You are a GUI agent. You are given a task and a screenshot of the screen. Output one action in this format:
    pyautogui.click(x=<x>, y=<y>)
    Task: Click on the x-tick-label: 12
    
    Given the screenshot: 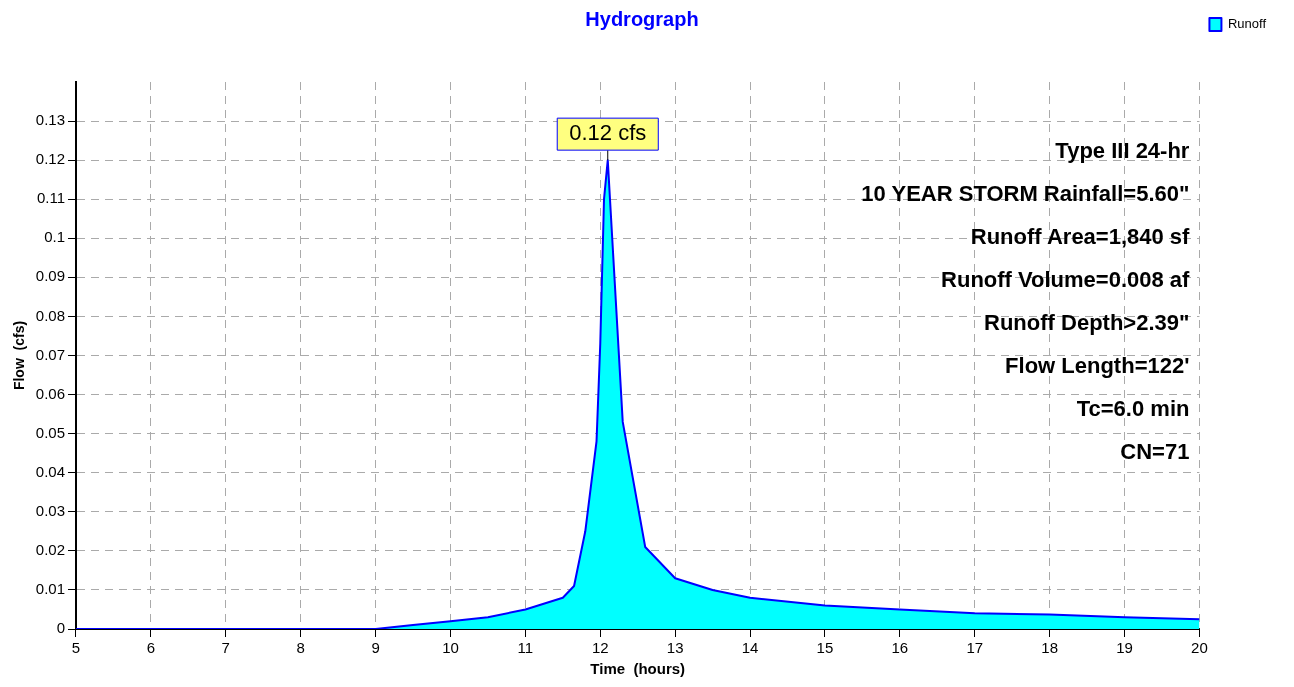 What is the action you would take?
    pyautogui.click(x=600, y=648)
    